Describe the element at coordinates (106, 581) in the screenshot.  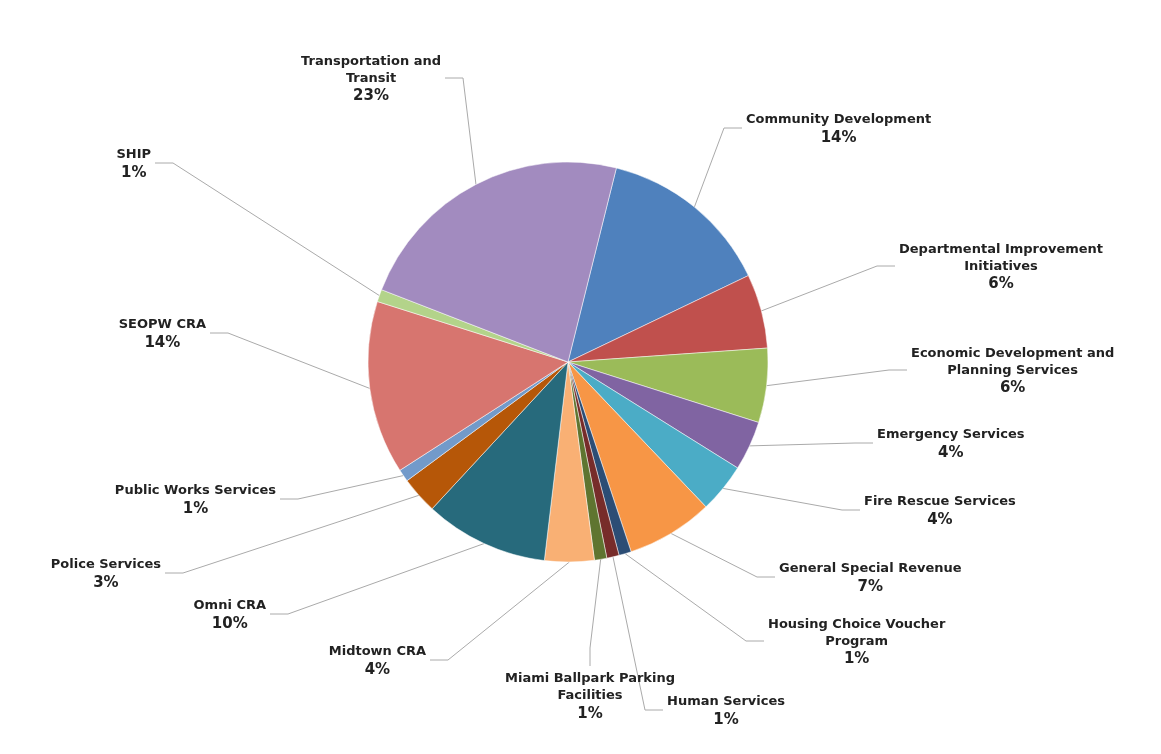
I see `data-label: 3%` at that location.